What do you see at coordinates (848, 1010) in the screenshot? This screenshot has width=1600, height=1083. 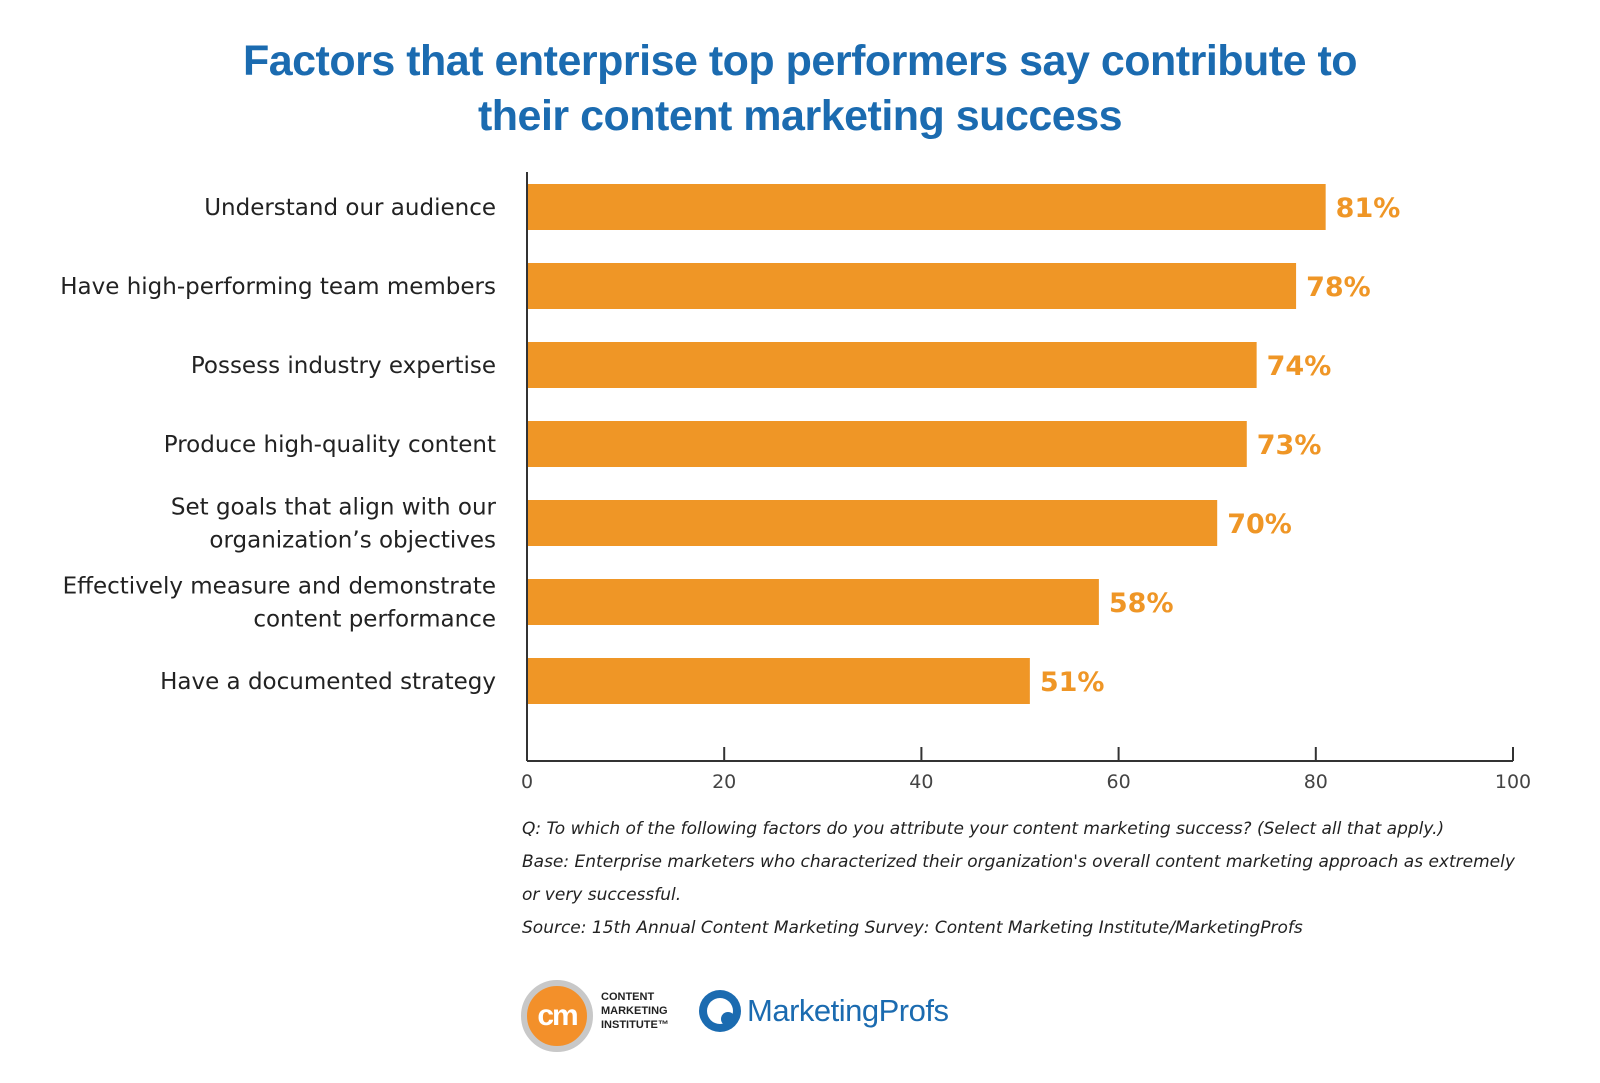 I see `marketingprofs-logo-text: MarketingProfs` at bounding box center [848, 1010].